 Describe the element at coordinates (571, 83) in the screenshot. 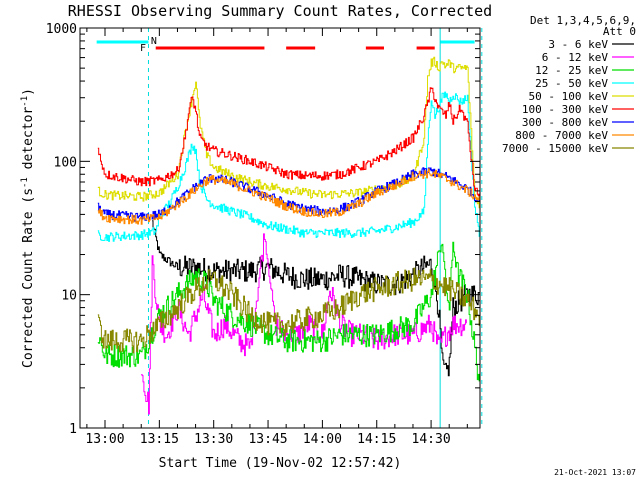

I see `legend-label: 25 - 50 keV` at that location.